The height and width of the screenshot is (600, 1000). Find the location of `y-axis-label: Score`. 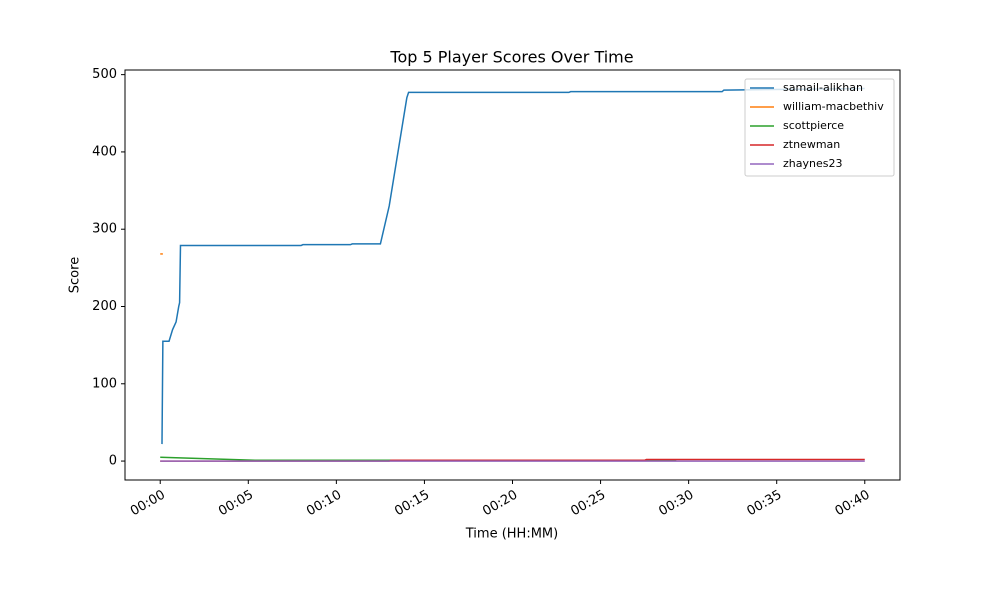

y-axis-label: Score is located at coordinates (75, 275).